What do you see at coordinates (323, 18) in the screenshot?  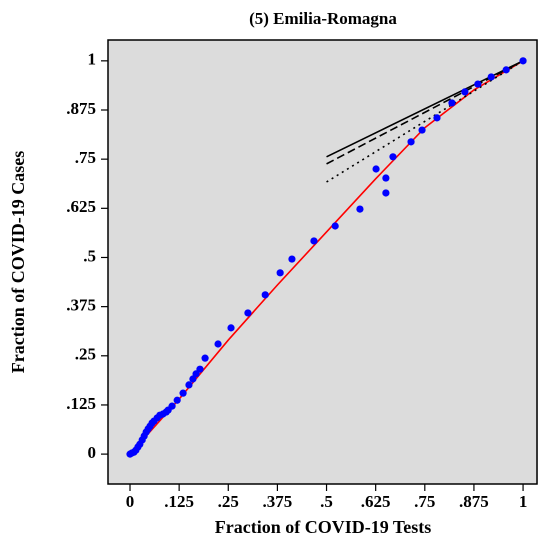 I see `chart-title: (5) Emilia-Romagna` at bounding box center [323, 18].